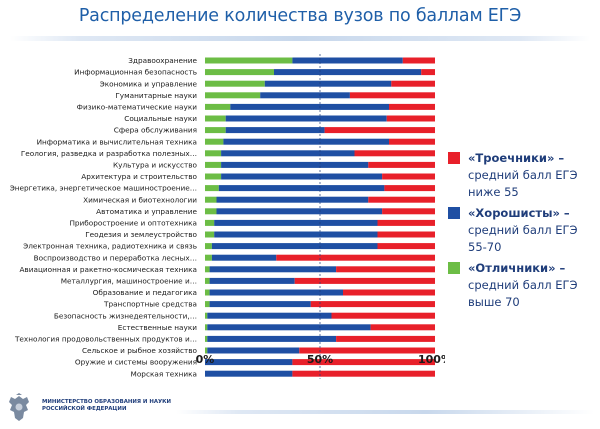 The width and height of the screenshot is (600, 429). I want to click on x-tick-label: 50%, so click(320, 359).